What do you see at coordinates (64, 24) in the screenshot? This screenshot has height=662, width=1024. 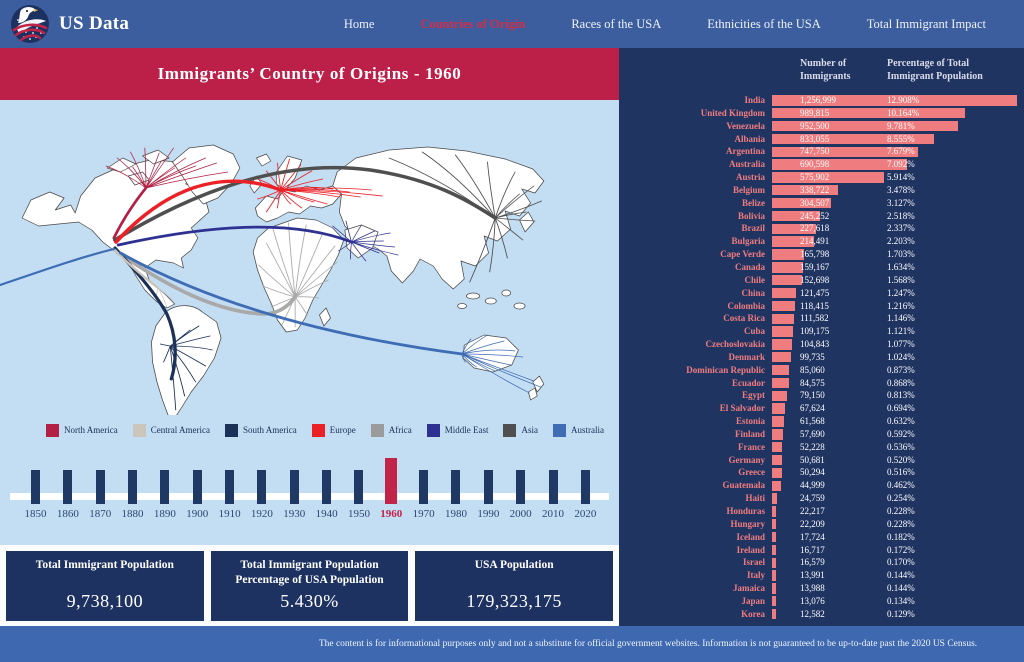 I see `brand: US Data` at bounding box center [64, 24].